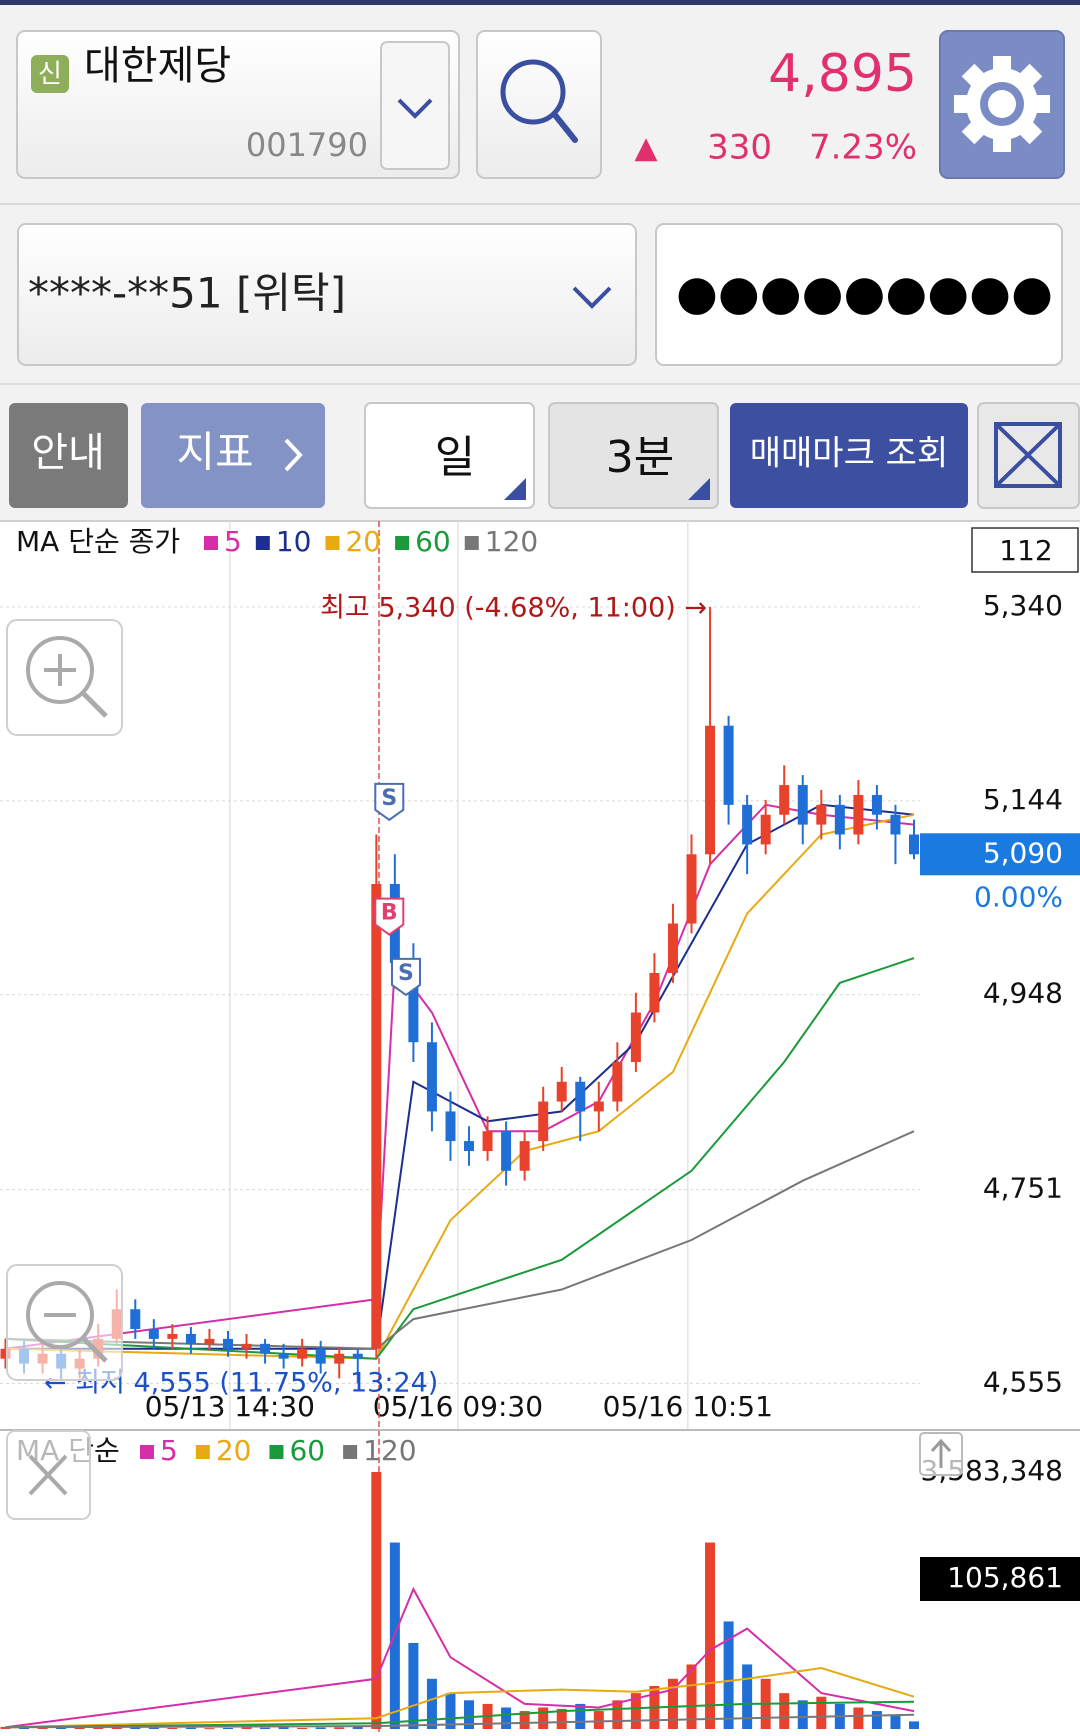  I want to click on search-icon, so click(533, 92).